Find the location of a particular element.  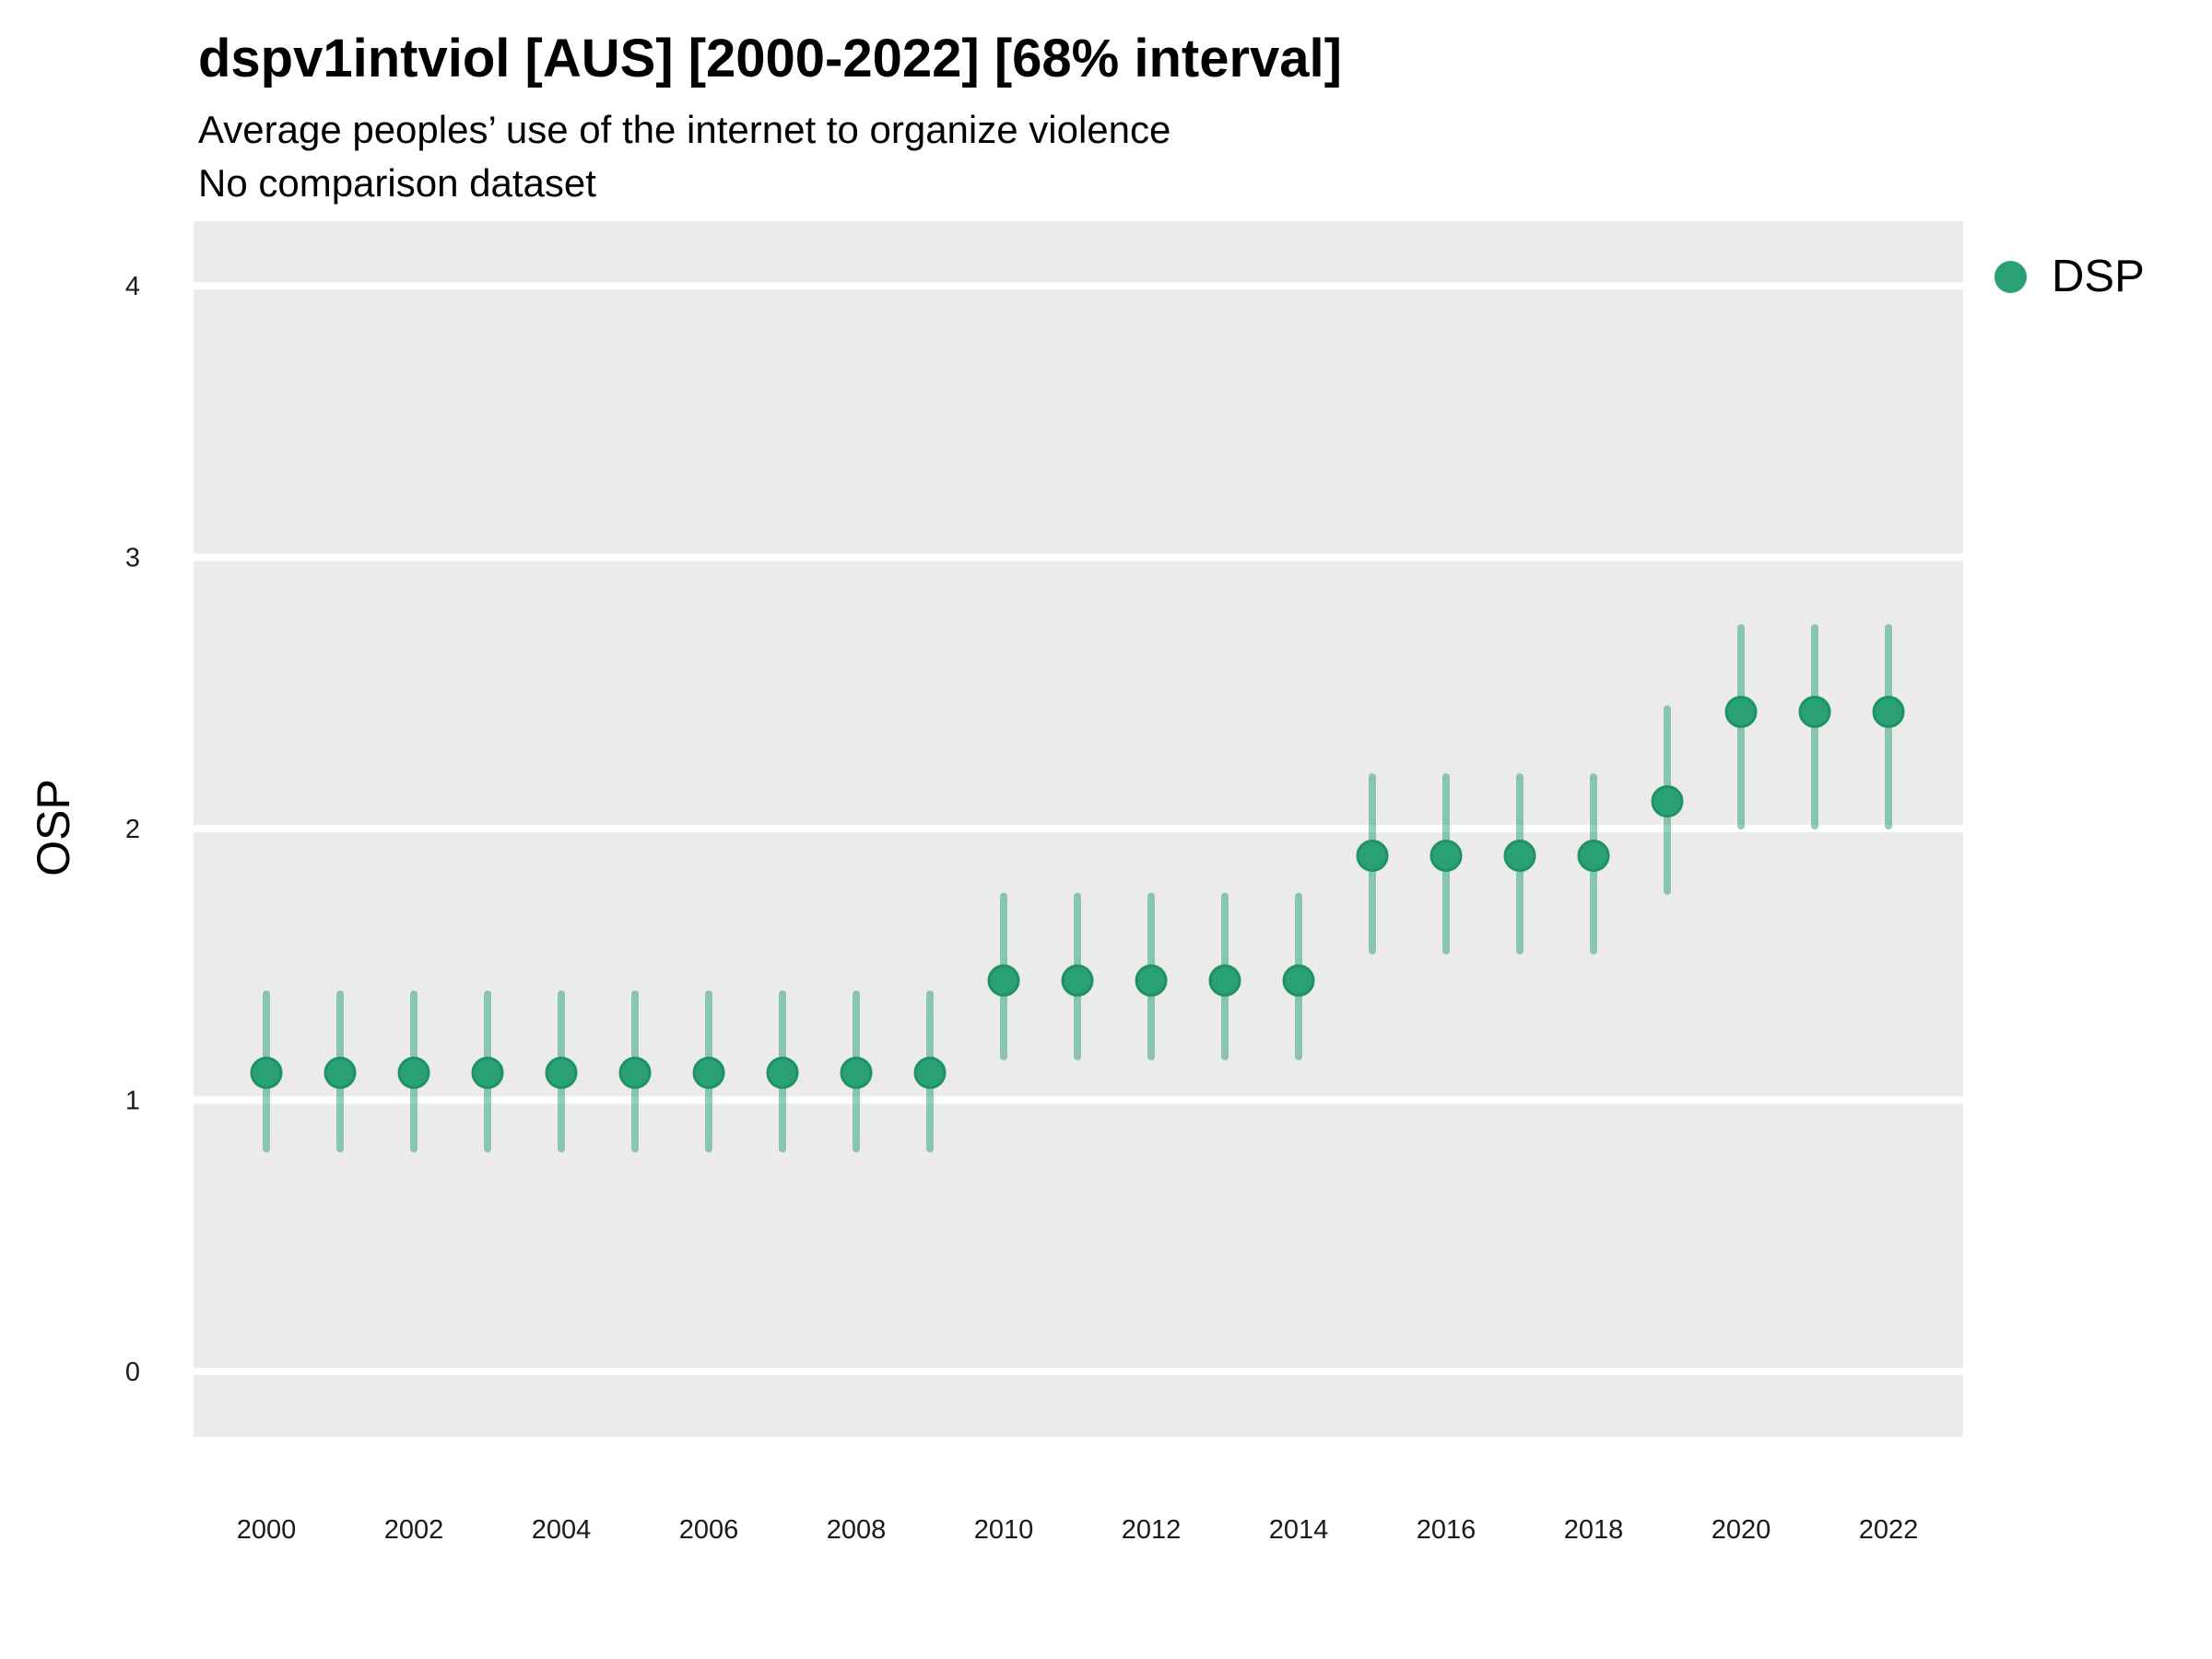

y-tick-label: 2 is located at coordinates (132, 829).